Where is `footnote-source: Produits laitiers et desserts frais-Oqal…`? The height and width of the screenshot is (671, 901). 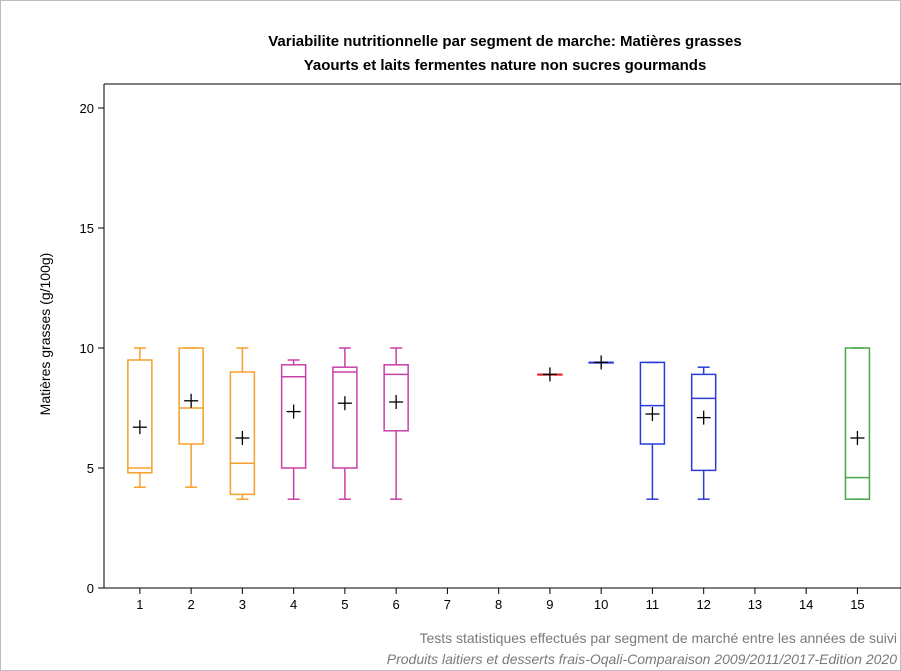 footnote-source: Produits laitiers et desserts frais-Oqal… is located at coordinates (642, 659).